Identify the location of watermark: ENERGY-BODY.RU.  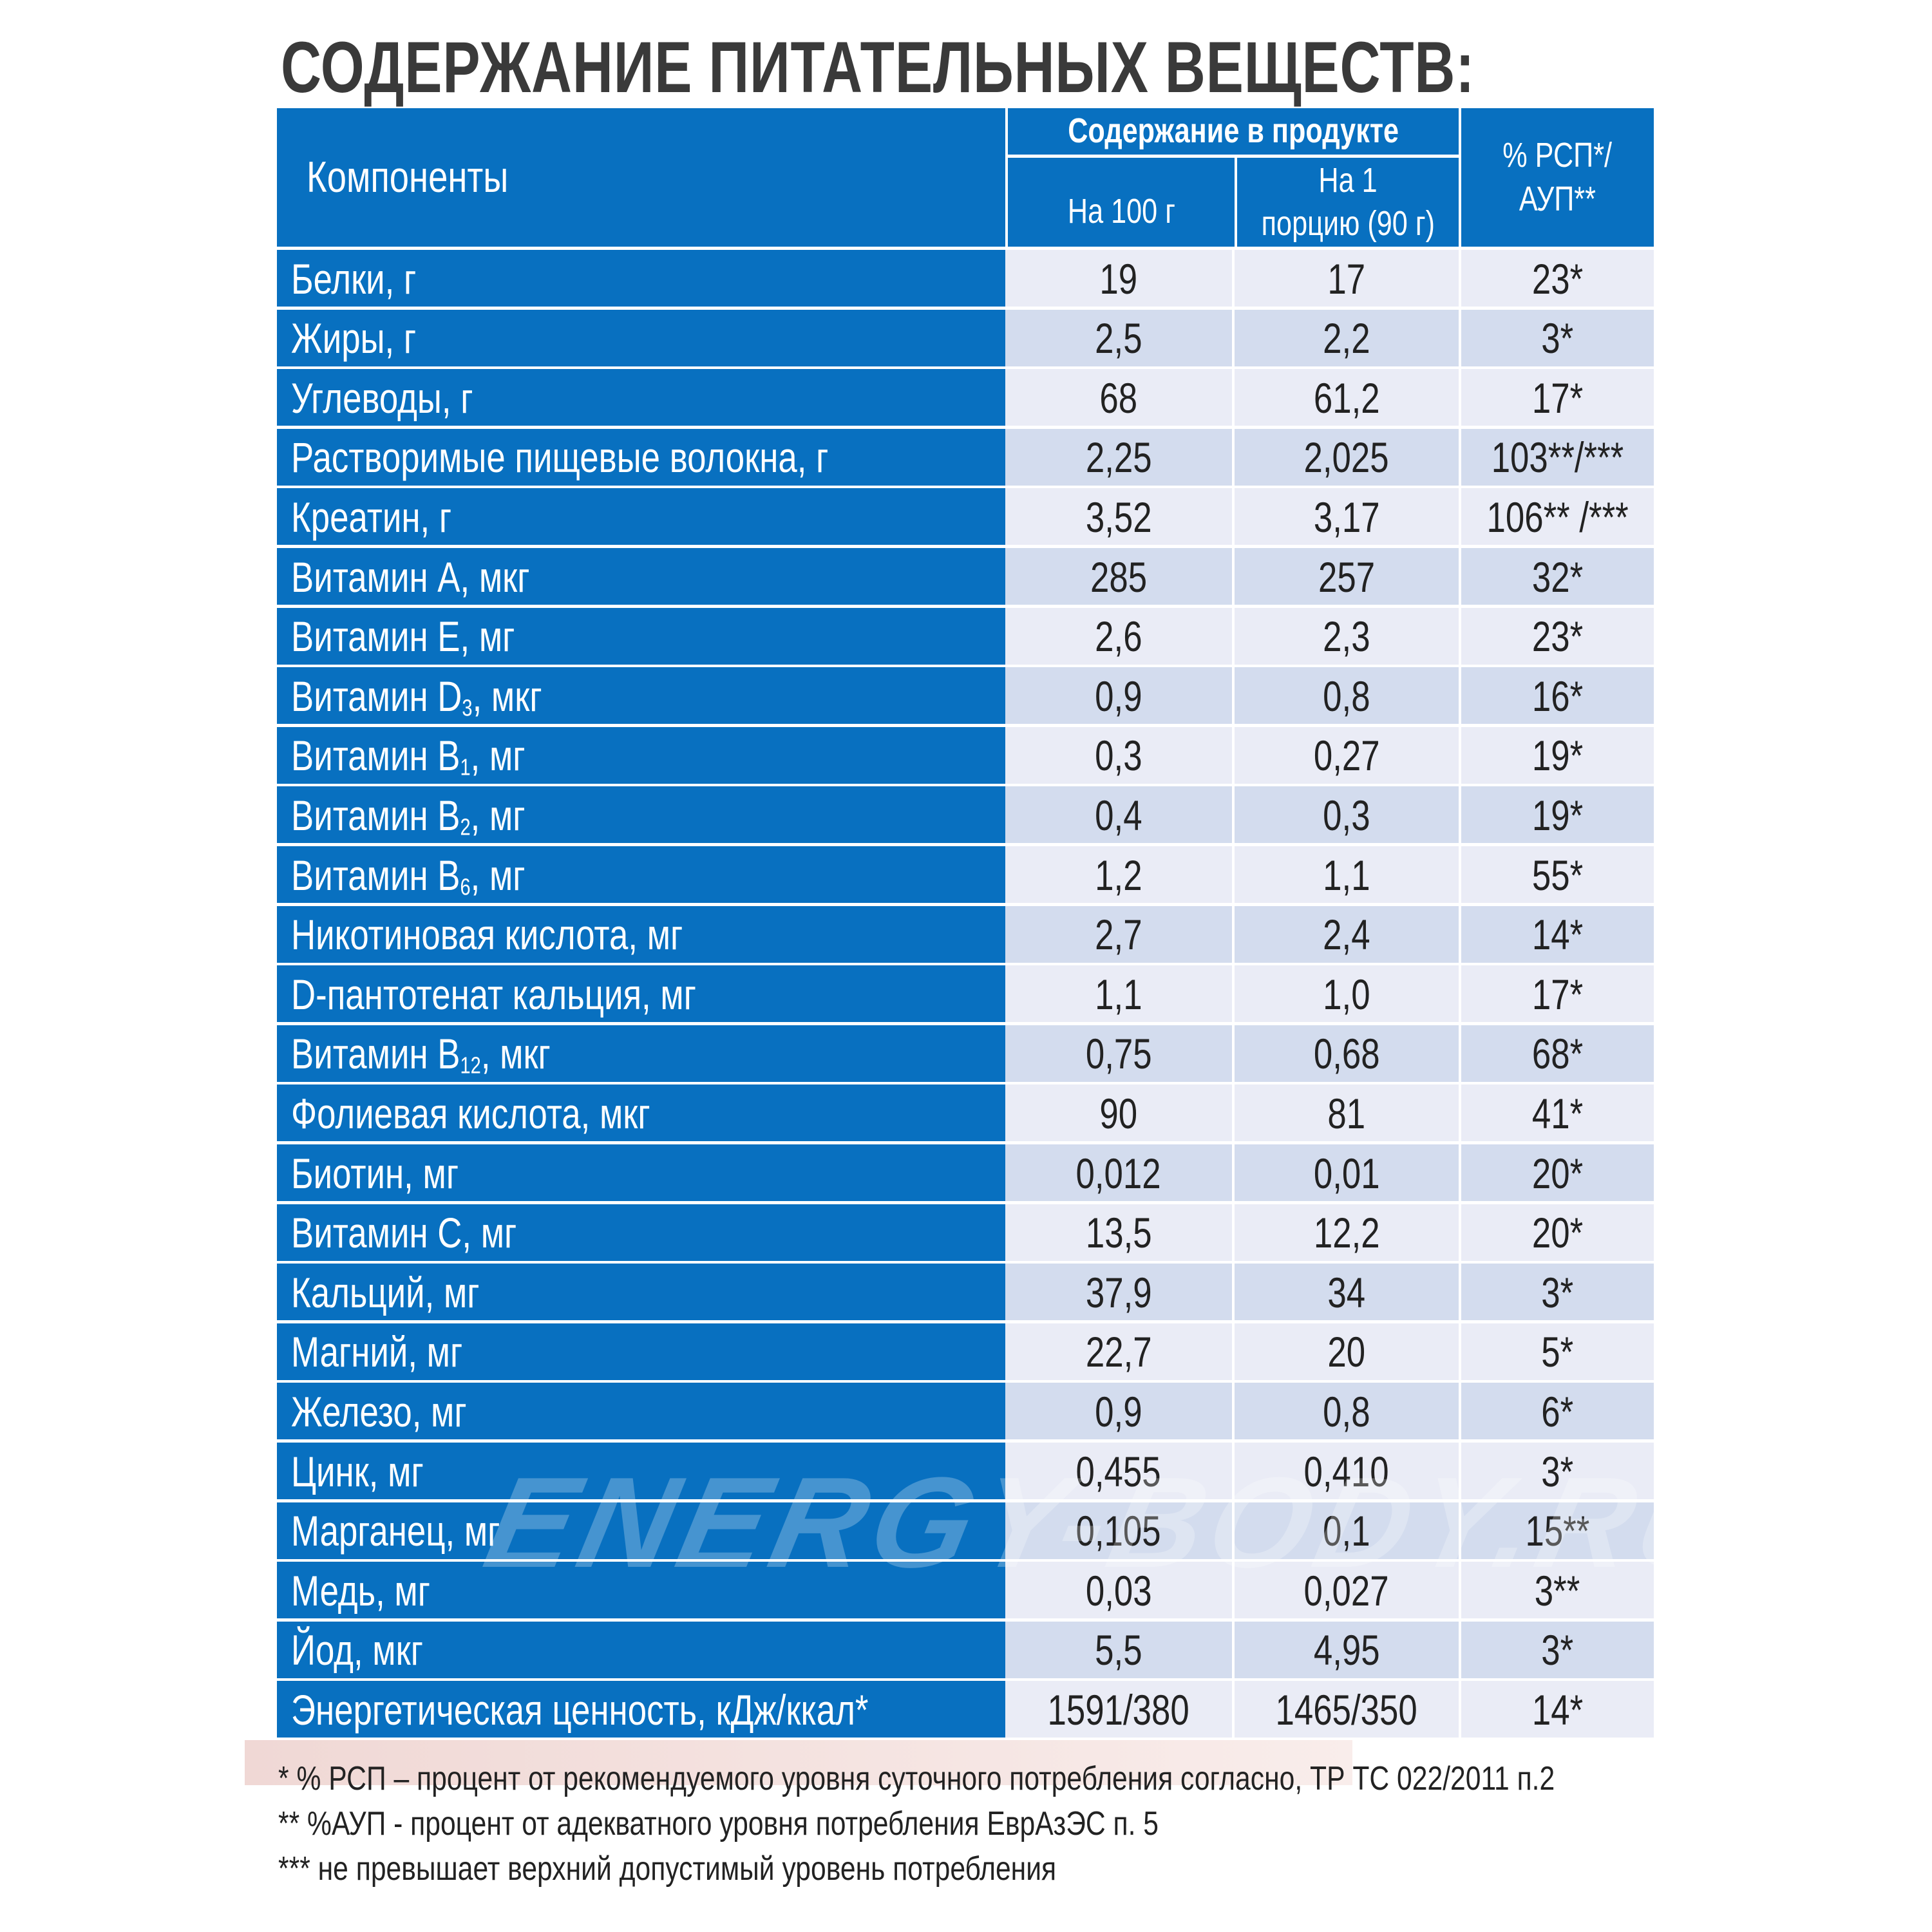
(1114, 1523).